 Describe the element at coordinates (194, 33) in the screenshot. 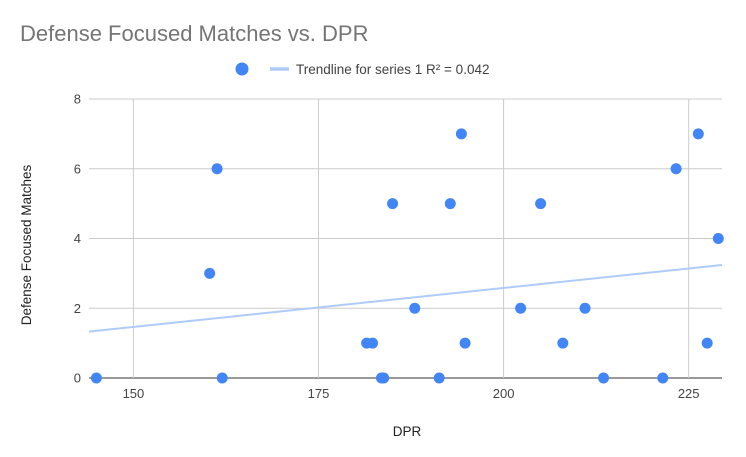

I see `chart-title: Defense Focused Matches vs. DPR` at that location.